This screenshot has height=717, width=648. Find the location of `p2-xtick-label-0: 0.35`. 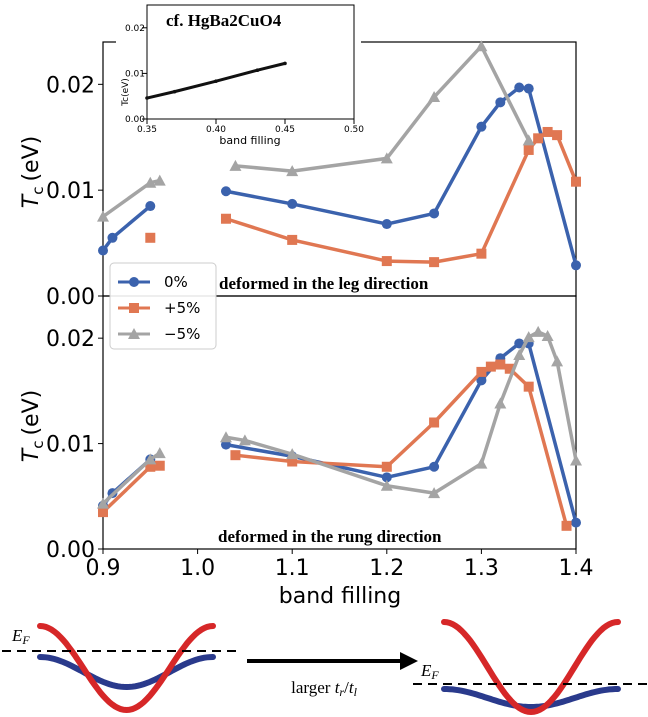

p2-xtick-label-0: 0.35 is located at coordinates (147, 130).